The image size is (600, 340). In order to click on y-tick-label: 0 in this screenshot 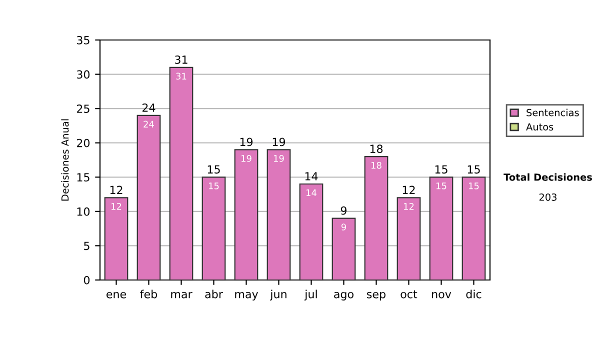, I will do `click(87, 280)`.